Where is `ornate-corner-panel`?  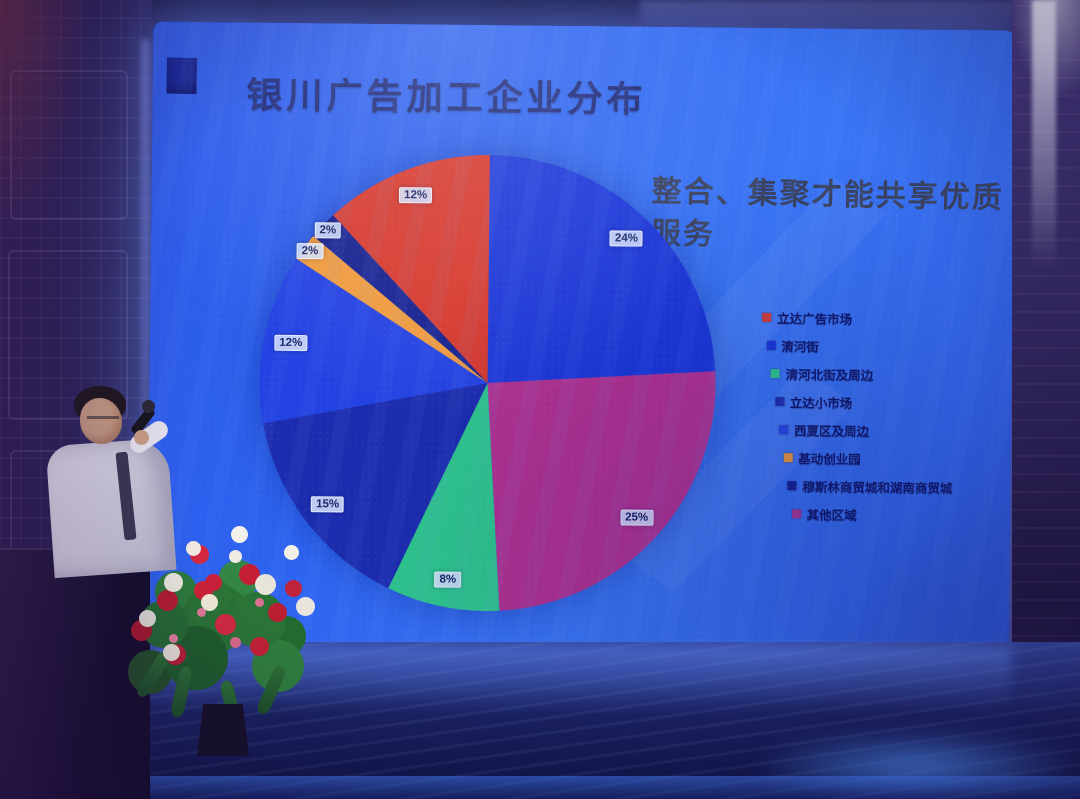 ornate-corner-panel is located at coordinates (45, 120).